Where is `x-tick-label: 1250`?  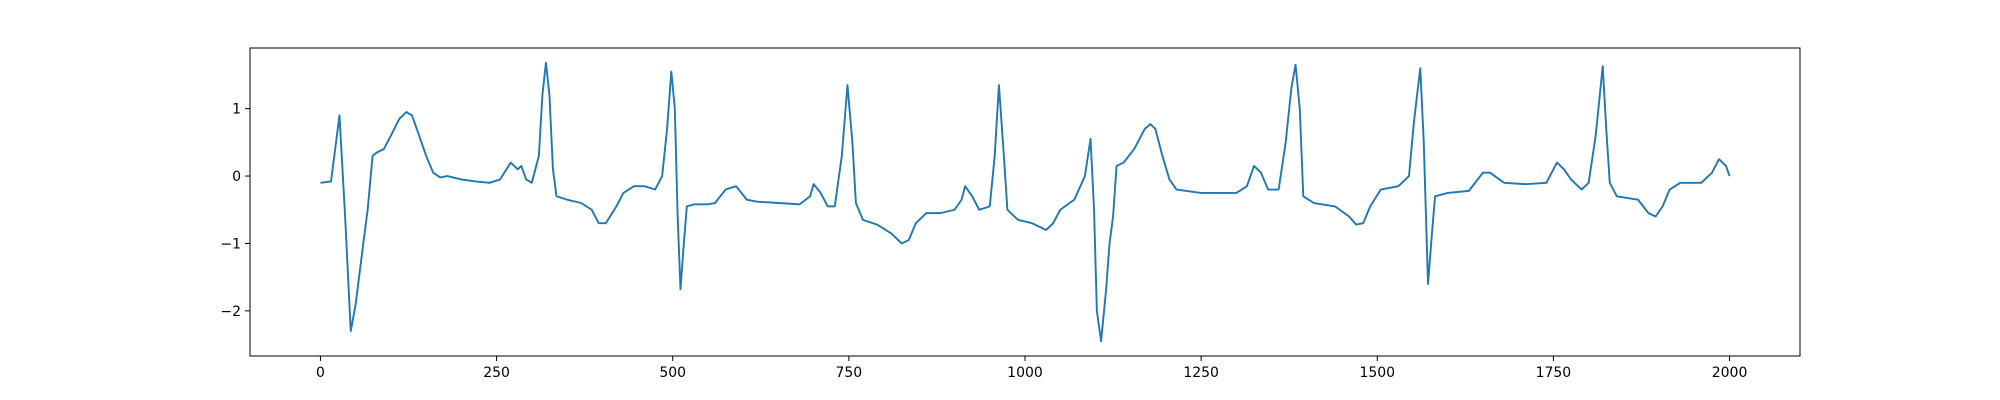
x-tick-label: 1250 is located at coordinates (1201, 373).